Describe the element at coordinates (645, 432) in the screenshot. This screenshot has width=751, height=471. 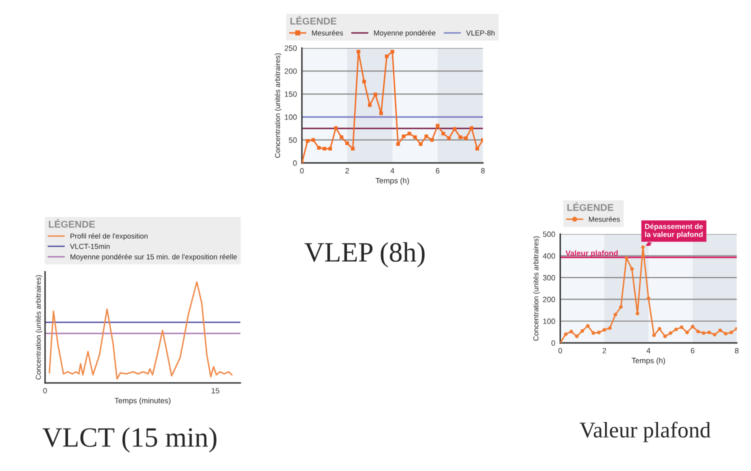
I see `text: Valeur plafond` at that location.